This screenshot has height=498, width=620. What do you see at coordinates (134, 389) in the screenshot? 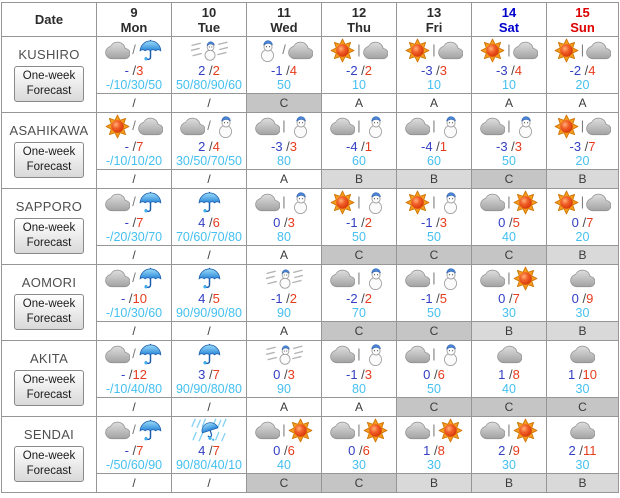
I see `precip-probability: -/10/40/80` at bounding box center [134, 389].